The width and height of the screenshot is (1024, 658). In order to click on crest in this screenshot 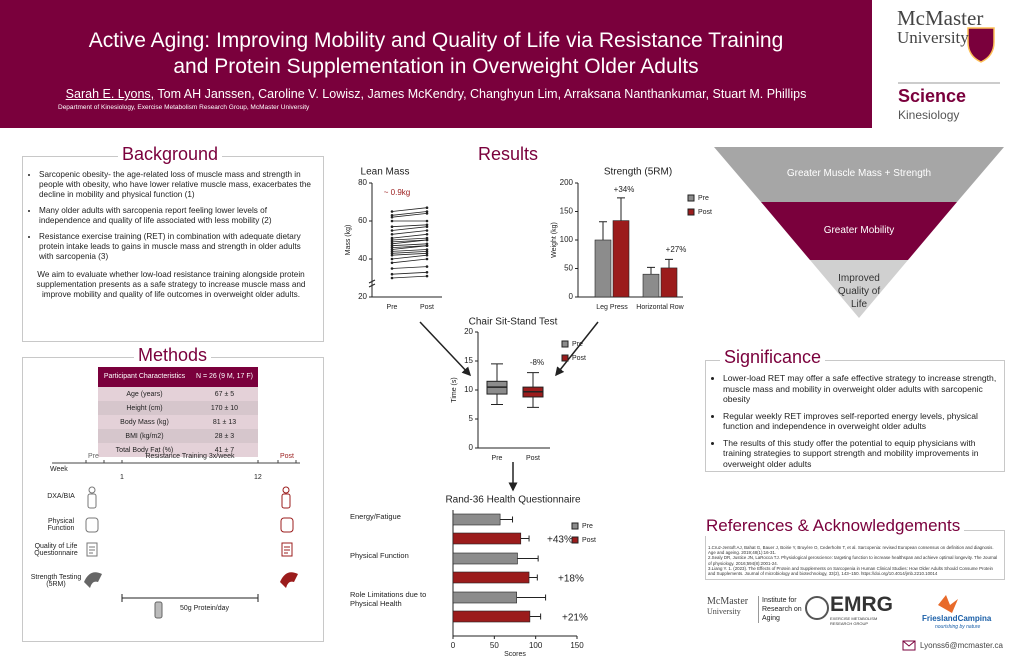, I will do `click(981, 45)`.